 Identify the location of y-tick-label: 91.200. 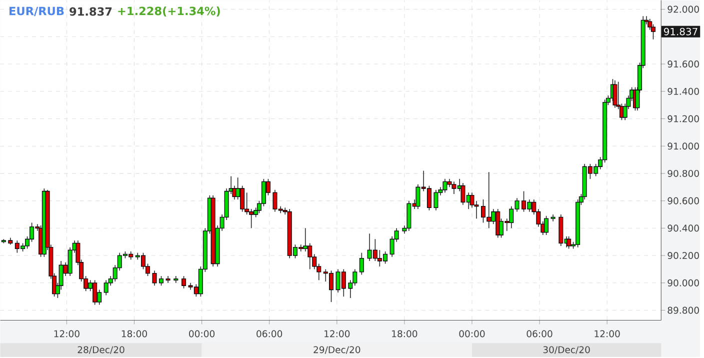
(683, 118).